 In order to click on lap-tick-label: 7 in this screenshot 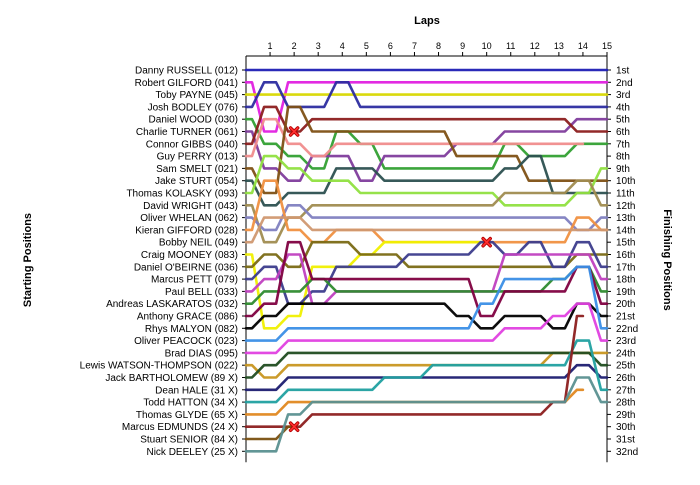, I will do `click(414, 46)`.